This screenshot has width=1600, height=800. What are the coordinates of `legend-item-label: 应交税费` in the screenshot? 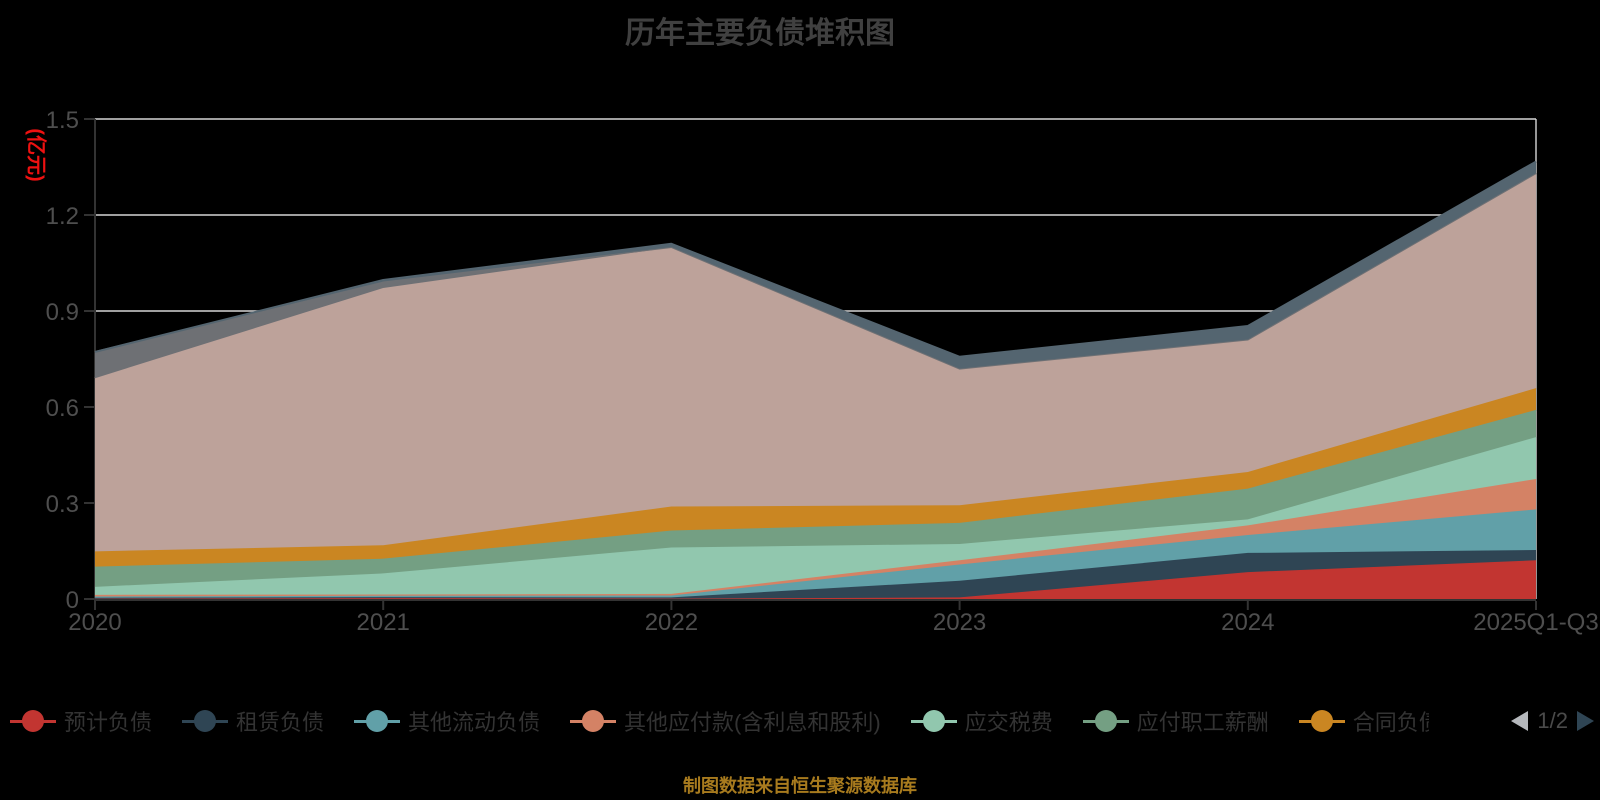 It's located at (1008, 722).